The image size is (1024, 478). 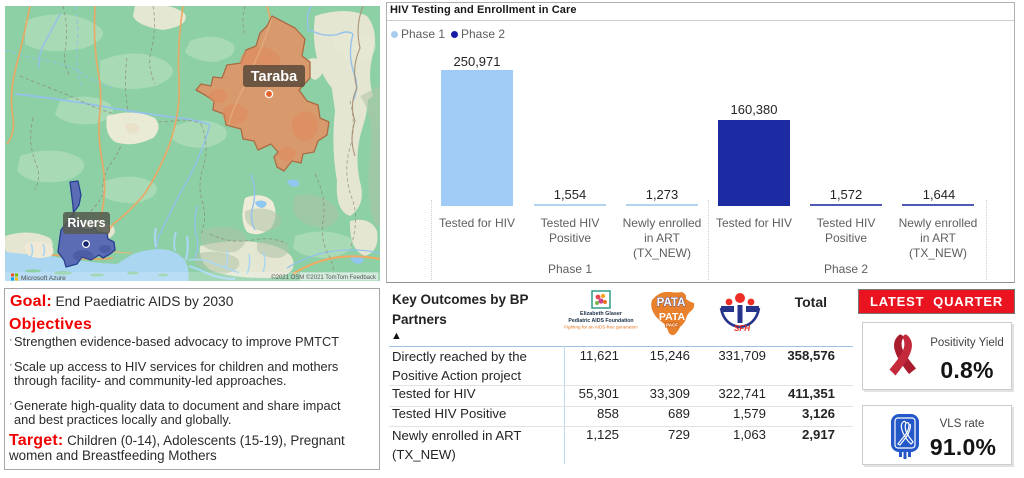 I want to click on svg-text:Fighting for an AIDS-free gene: Fighting for an AIDS-free generation, so click(x=601, y=327).